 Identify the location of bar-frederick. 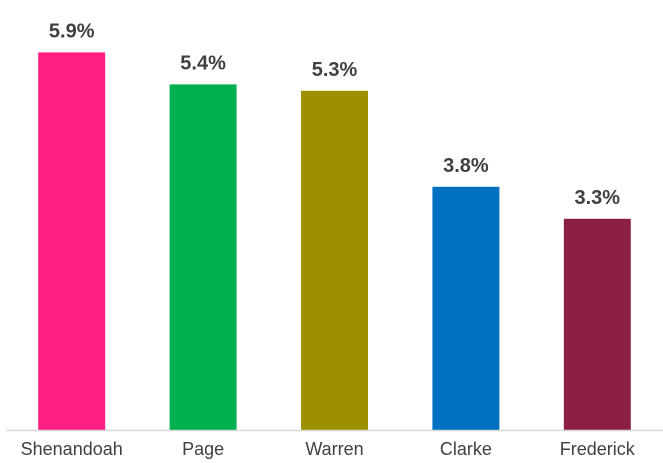
(597, 324).